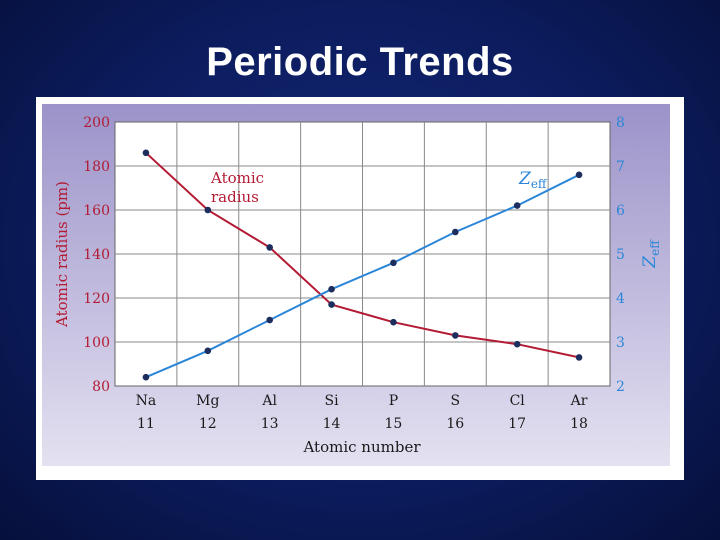  Describe the element at coordinates (270, 424) in the screenshot. I see `x-tick-label-atomic-number: 13` at that location.